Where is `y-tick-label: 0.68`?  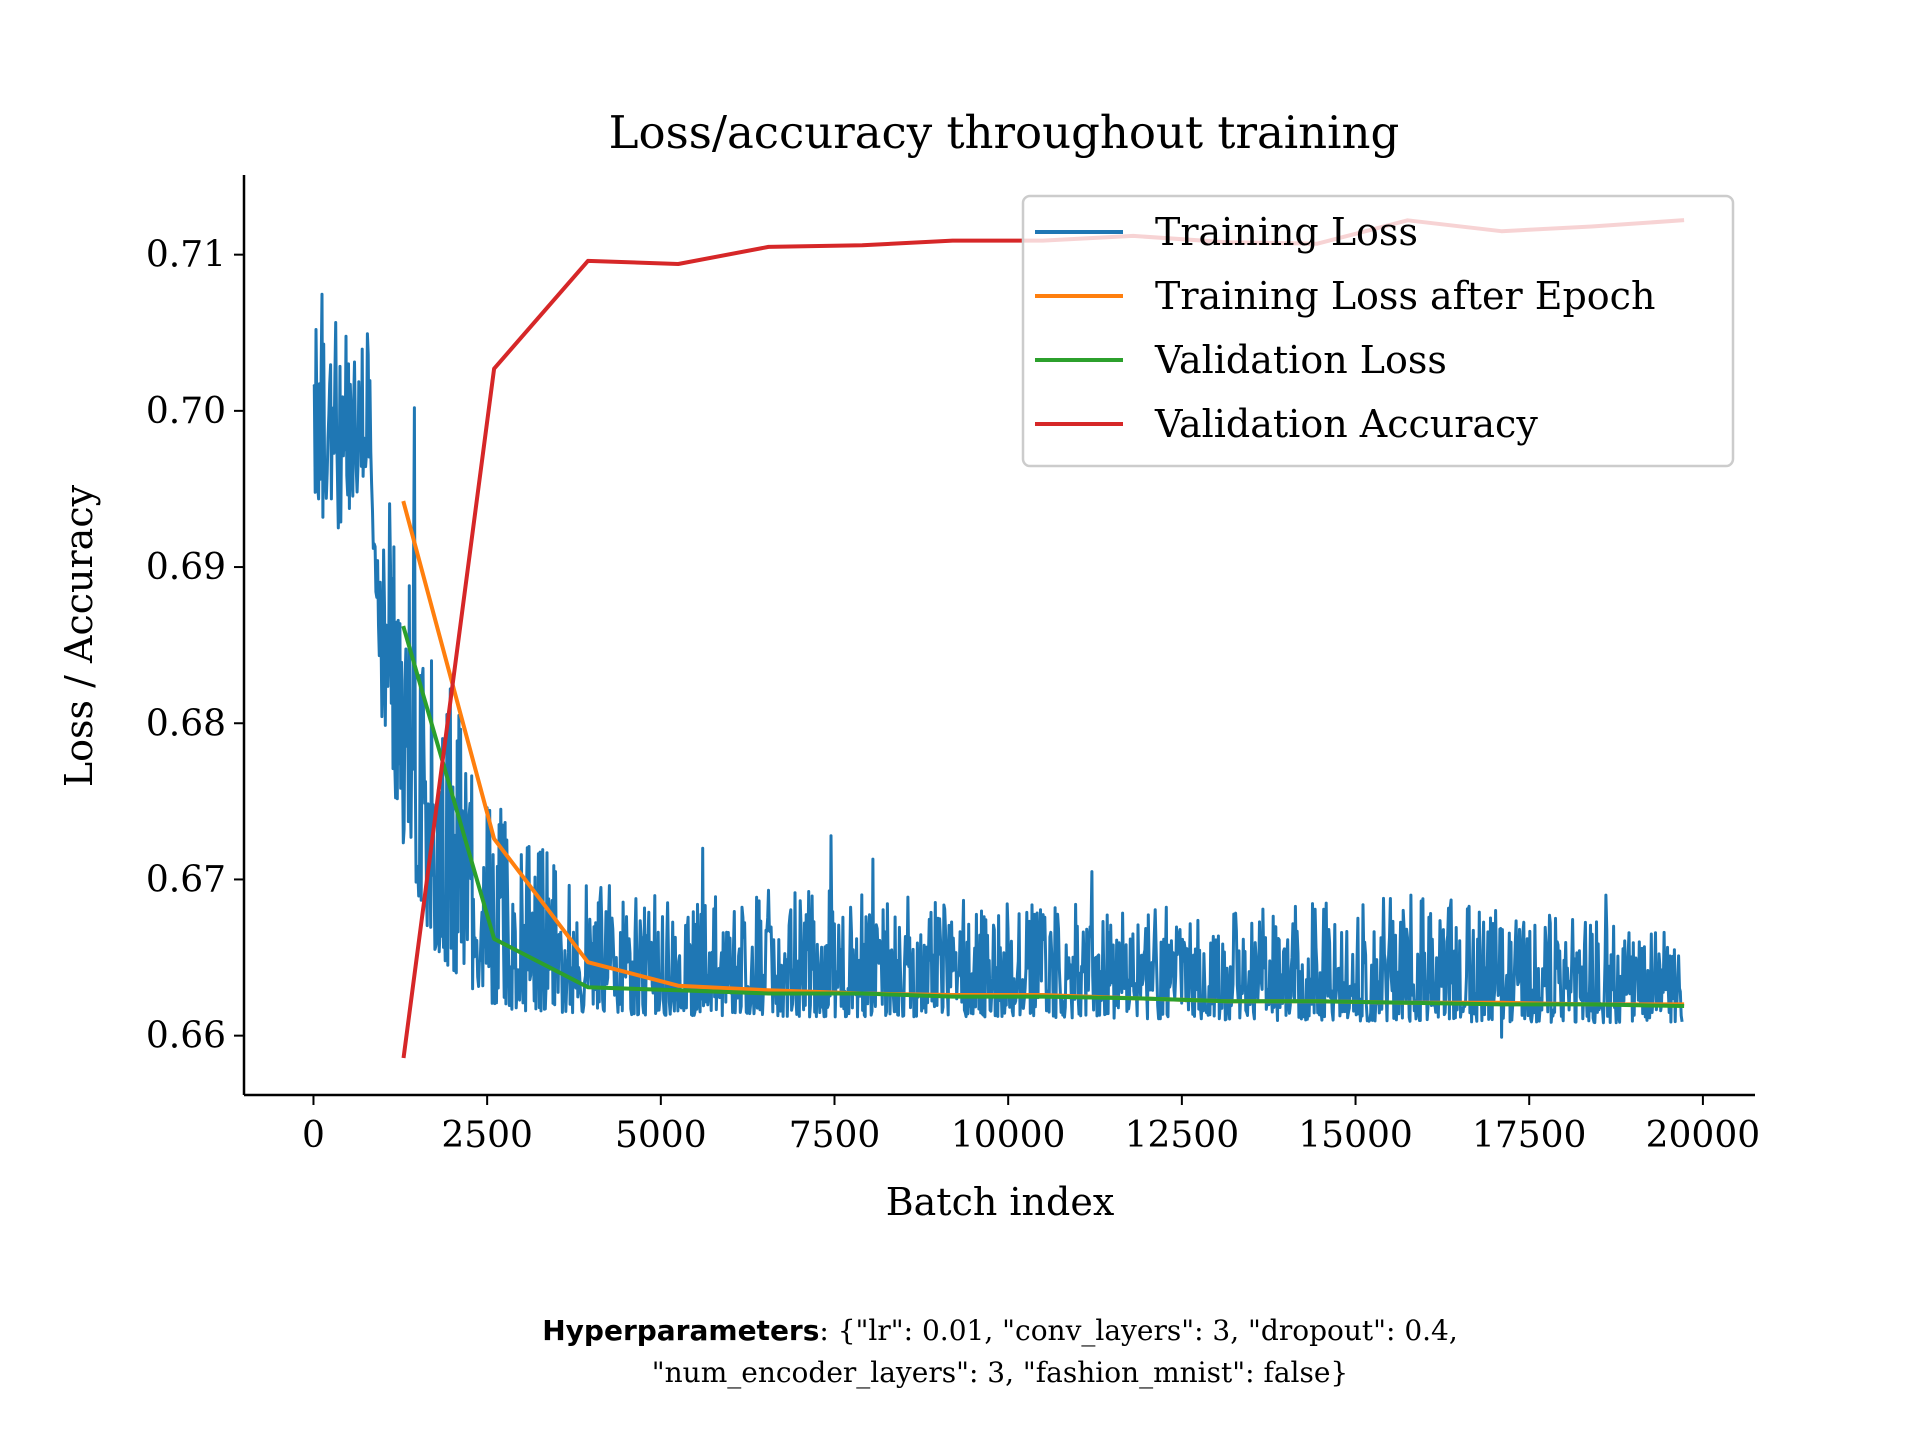
y-tick-label: 0.68 is located at coordinates (186, 723).